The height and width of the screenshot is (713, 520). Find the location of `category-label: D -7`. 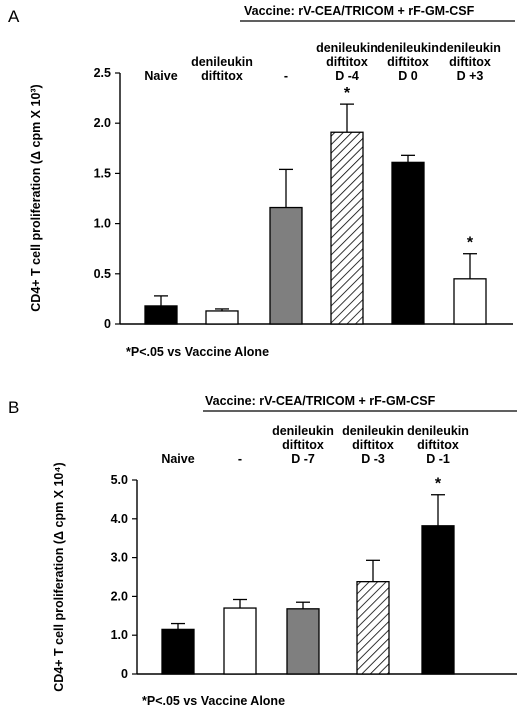

category-label: D -7 is located at coordinates (303, 459).